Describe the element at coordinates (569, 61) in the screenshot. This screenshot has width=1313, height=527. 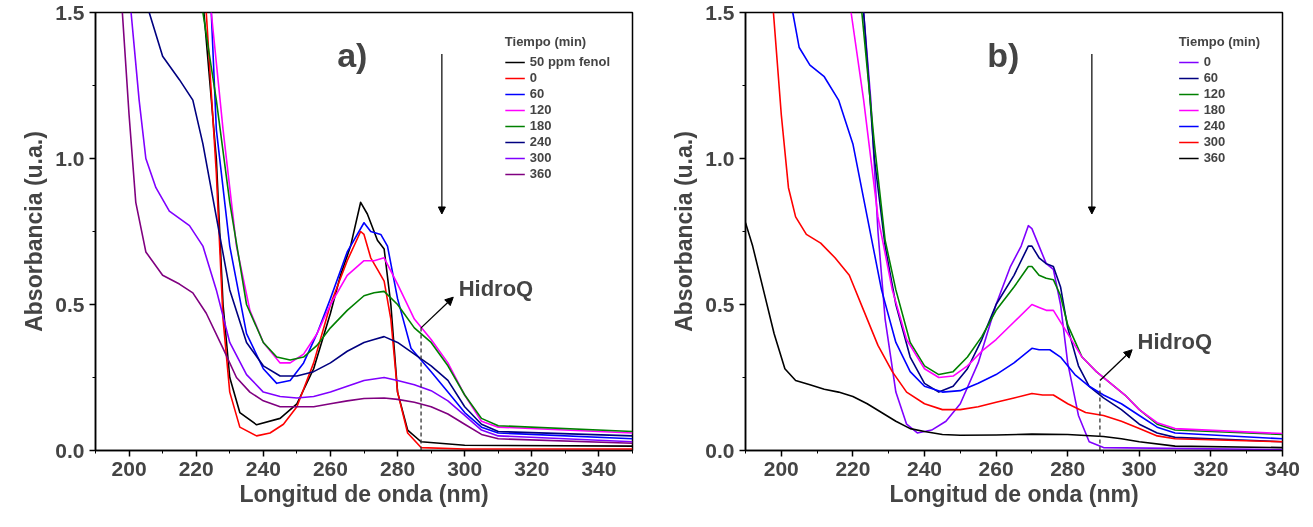
I see `legend-label: 50 ppm fenol` at that location.